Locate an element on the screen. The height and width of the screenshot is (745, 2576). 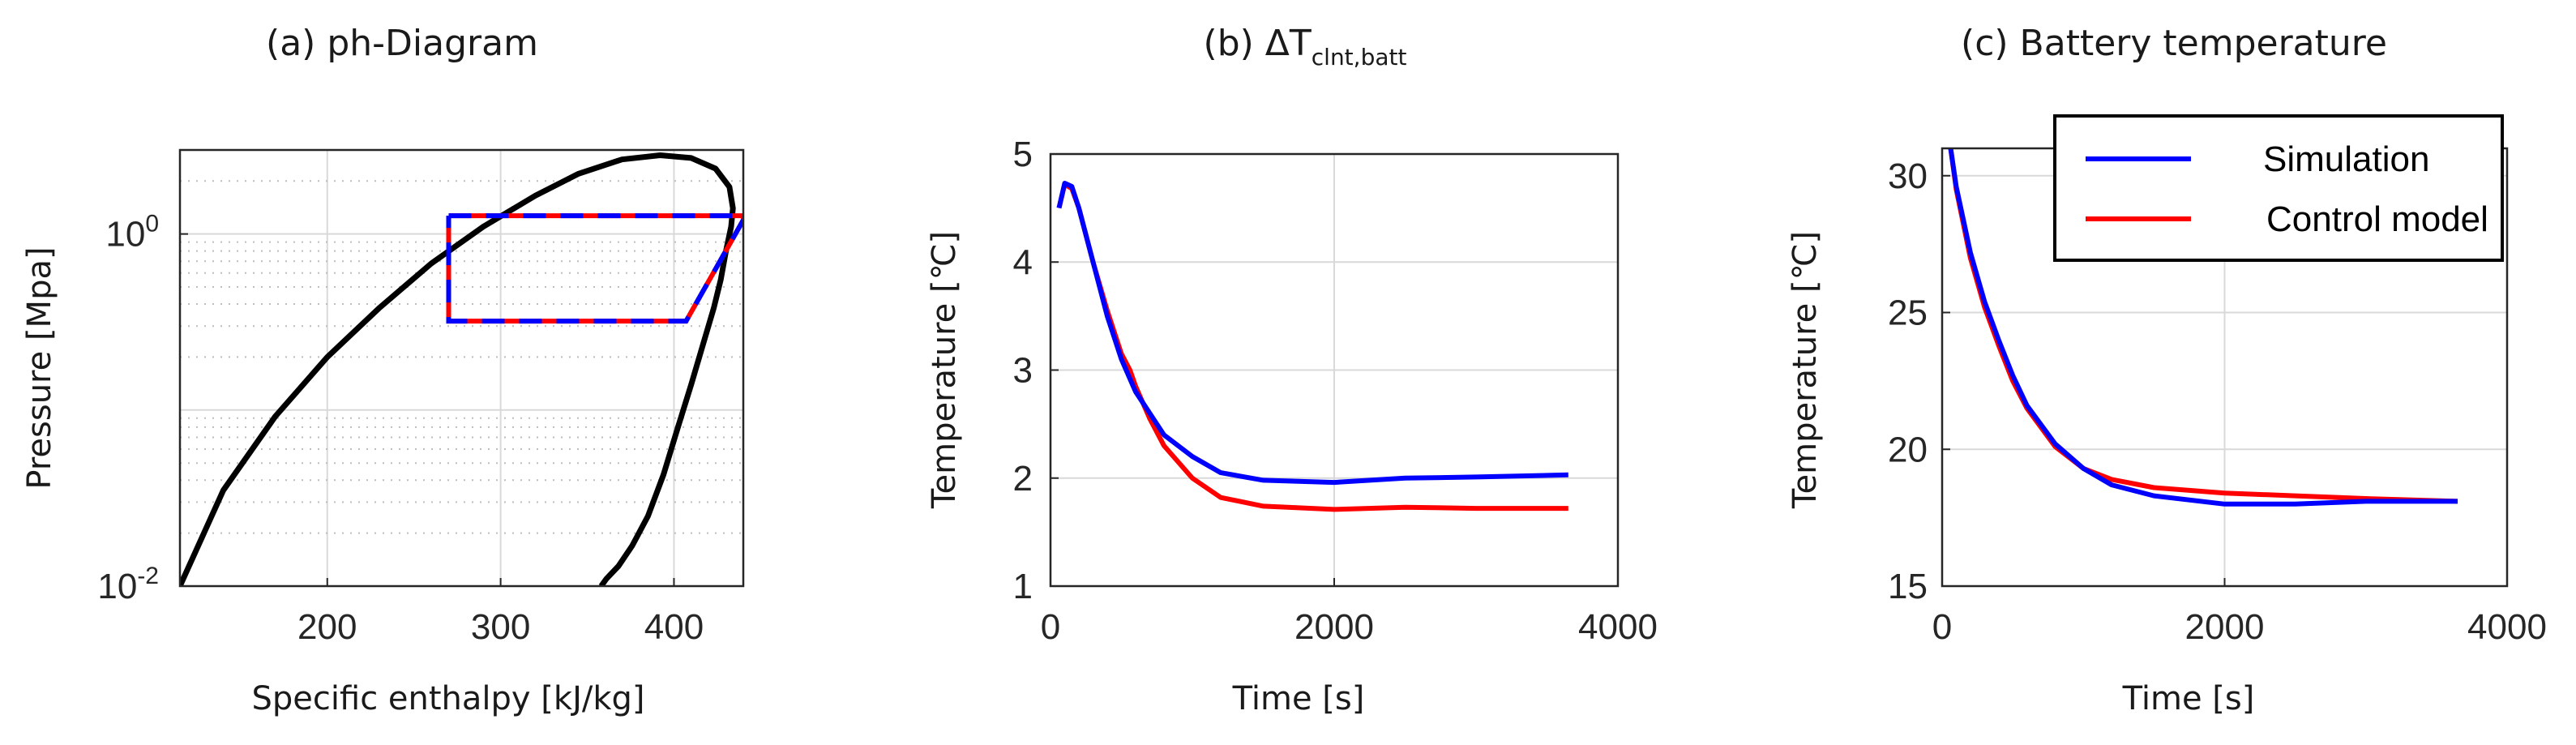
panel-b-ytick-label: 4 is located at coordinates (1023, 262).